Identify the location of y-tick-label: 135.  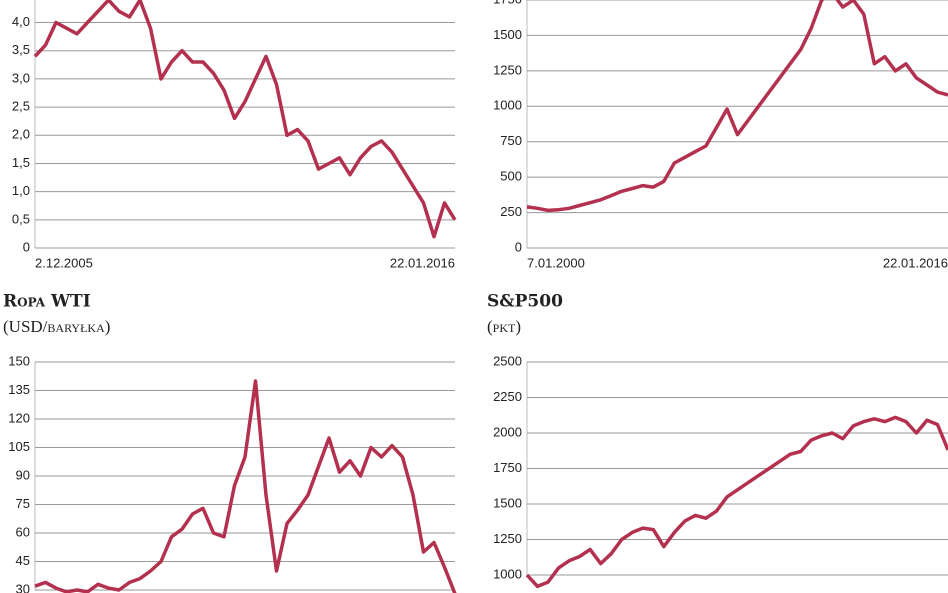
(19, 389).